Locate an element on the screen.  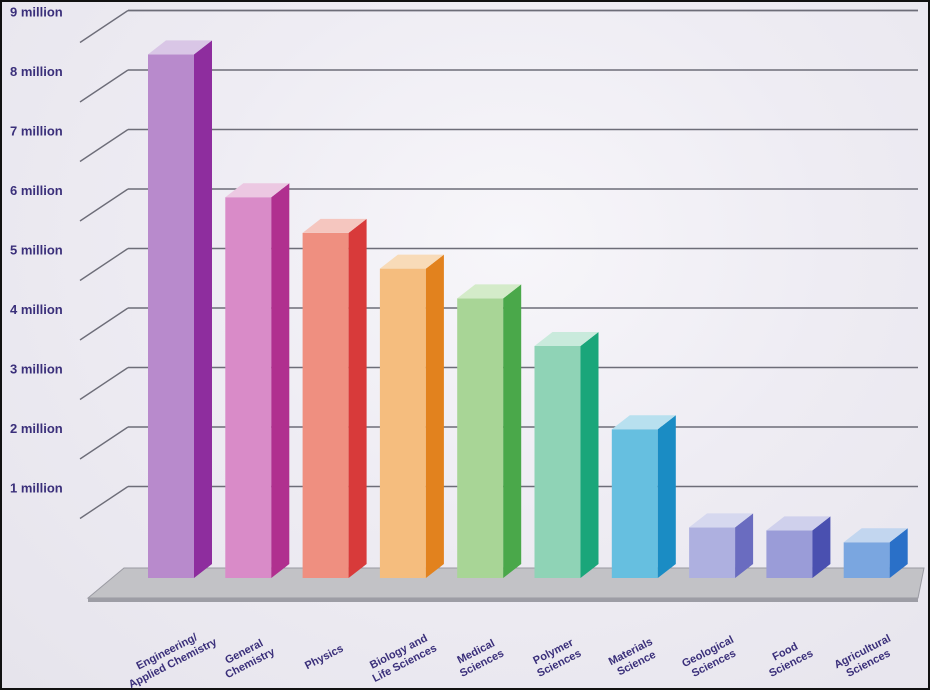
x-category-line: Physics is located at coordinates (324, 658).